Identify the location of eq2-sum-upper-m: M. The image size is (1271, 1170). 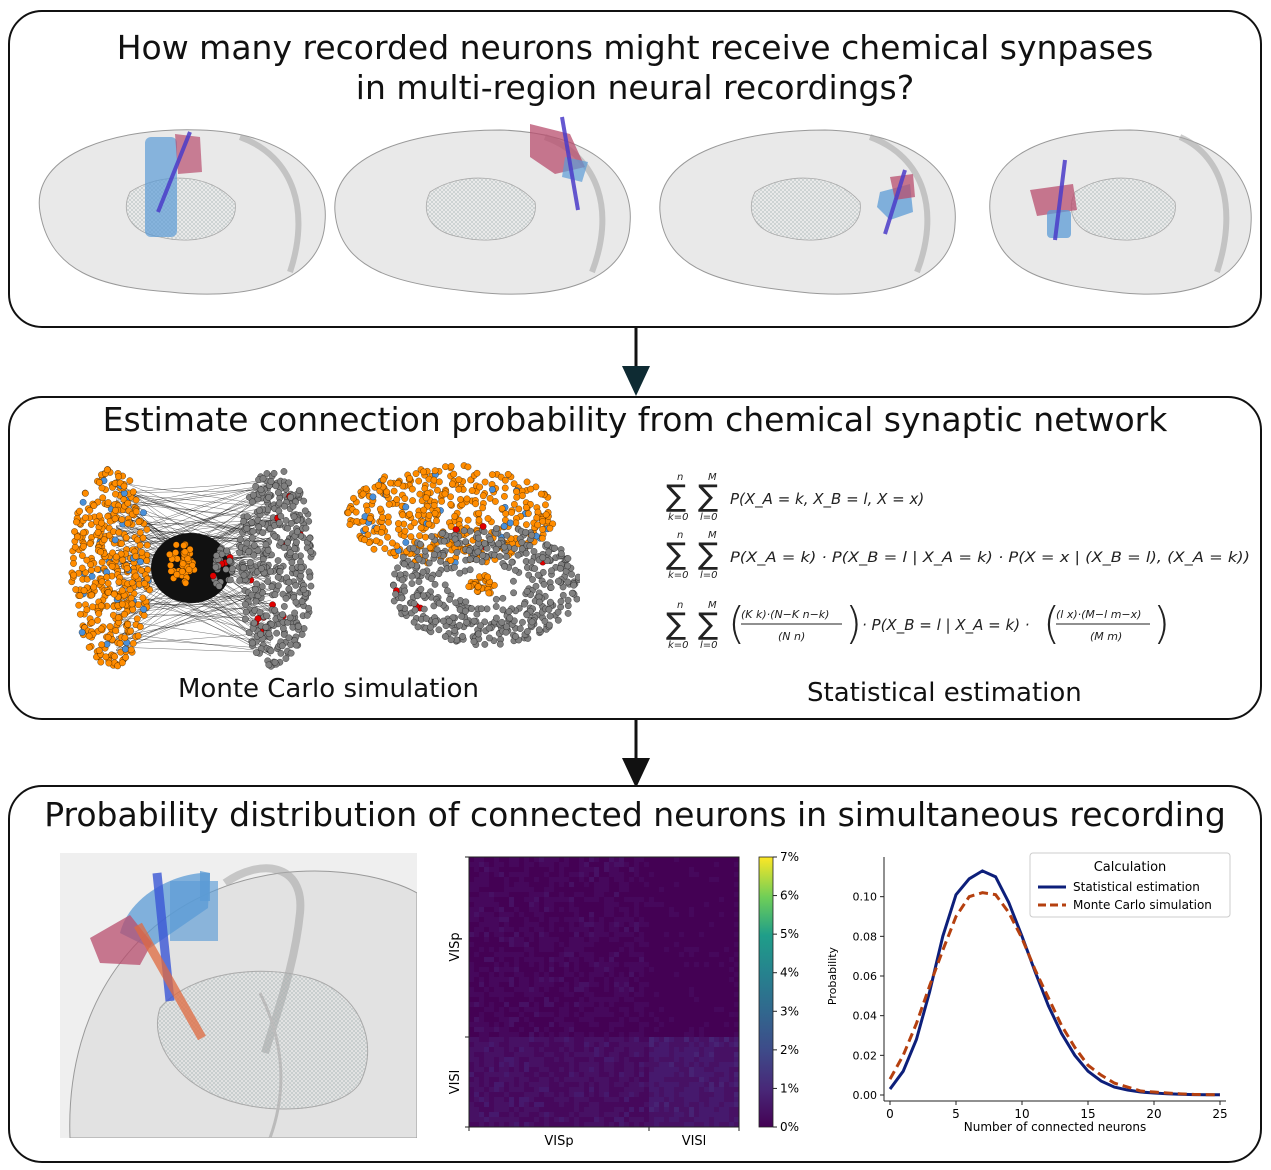
(712, 535).